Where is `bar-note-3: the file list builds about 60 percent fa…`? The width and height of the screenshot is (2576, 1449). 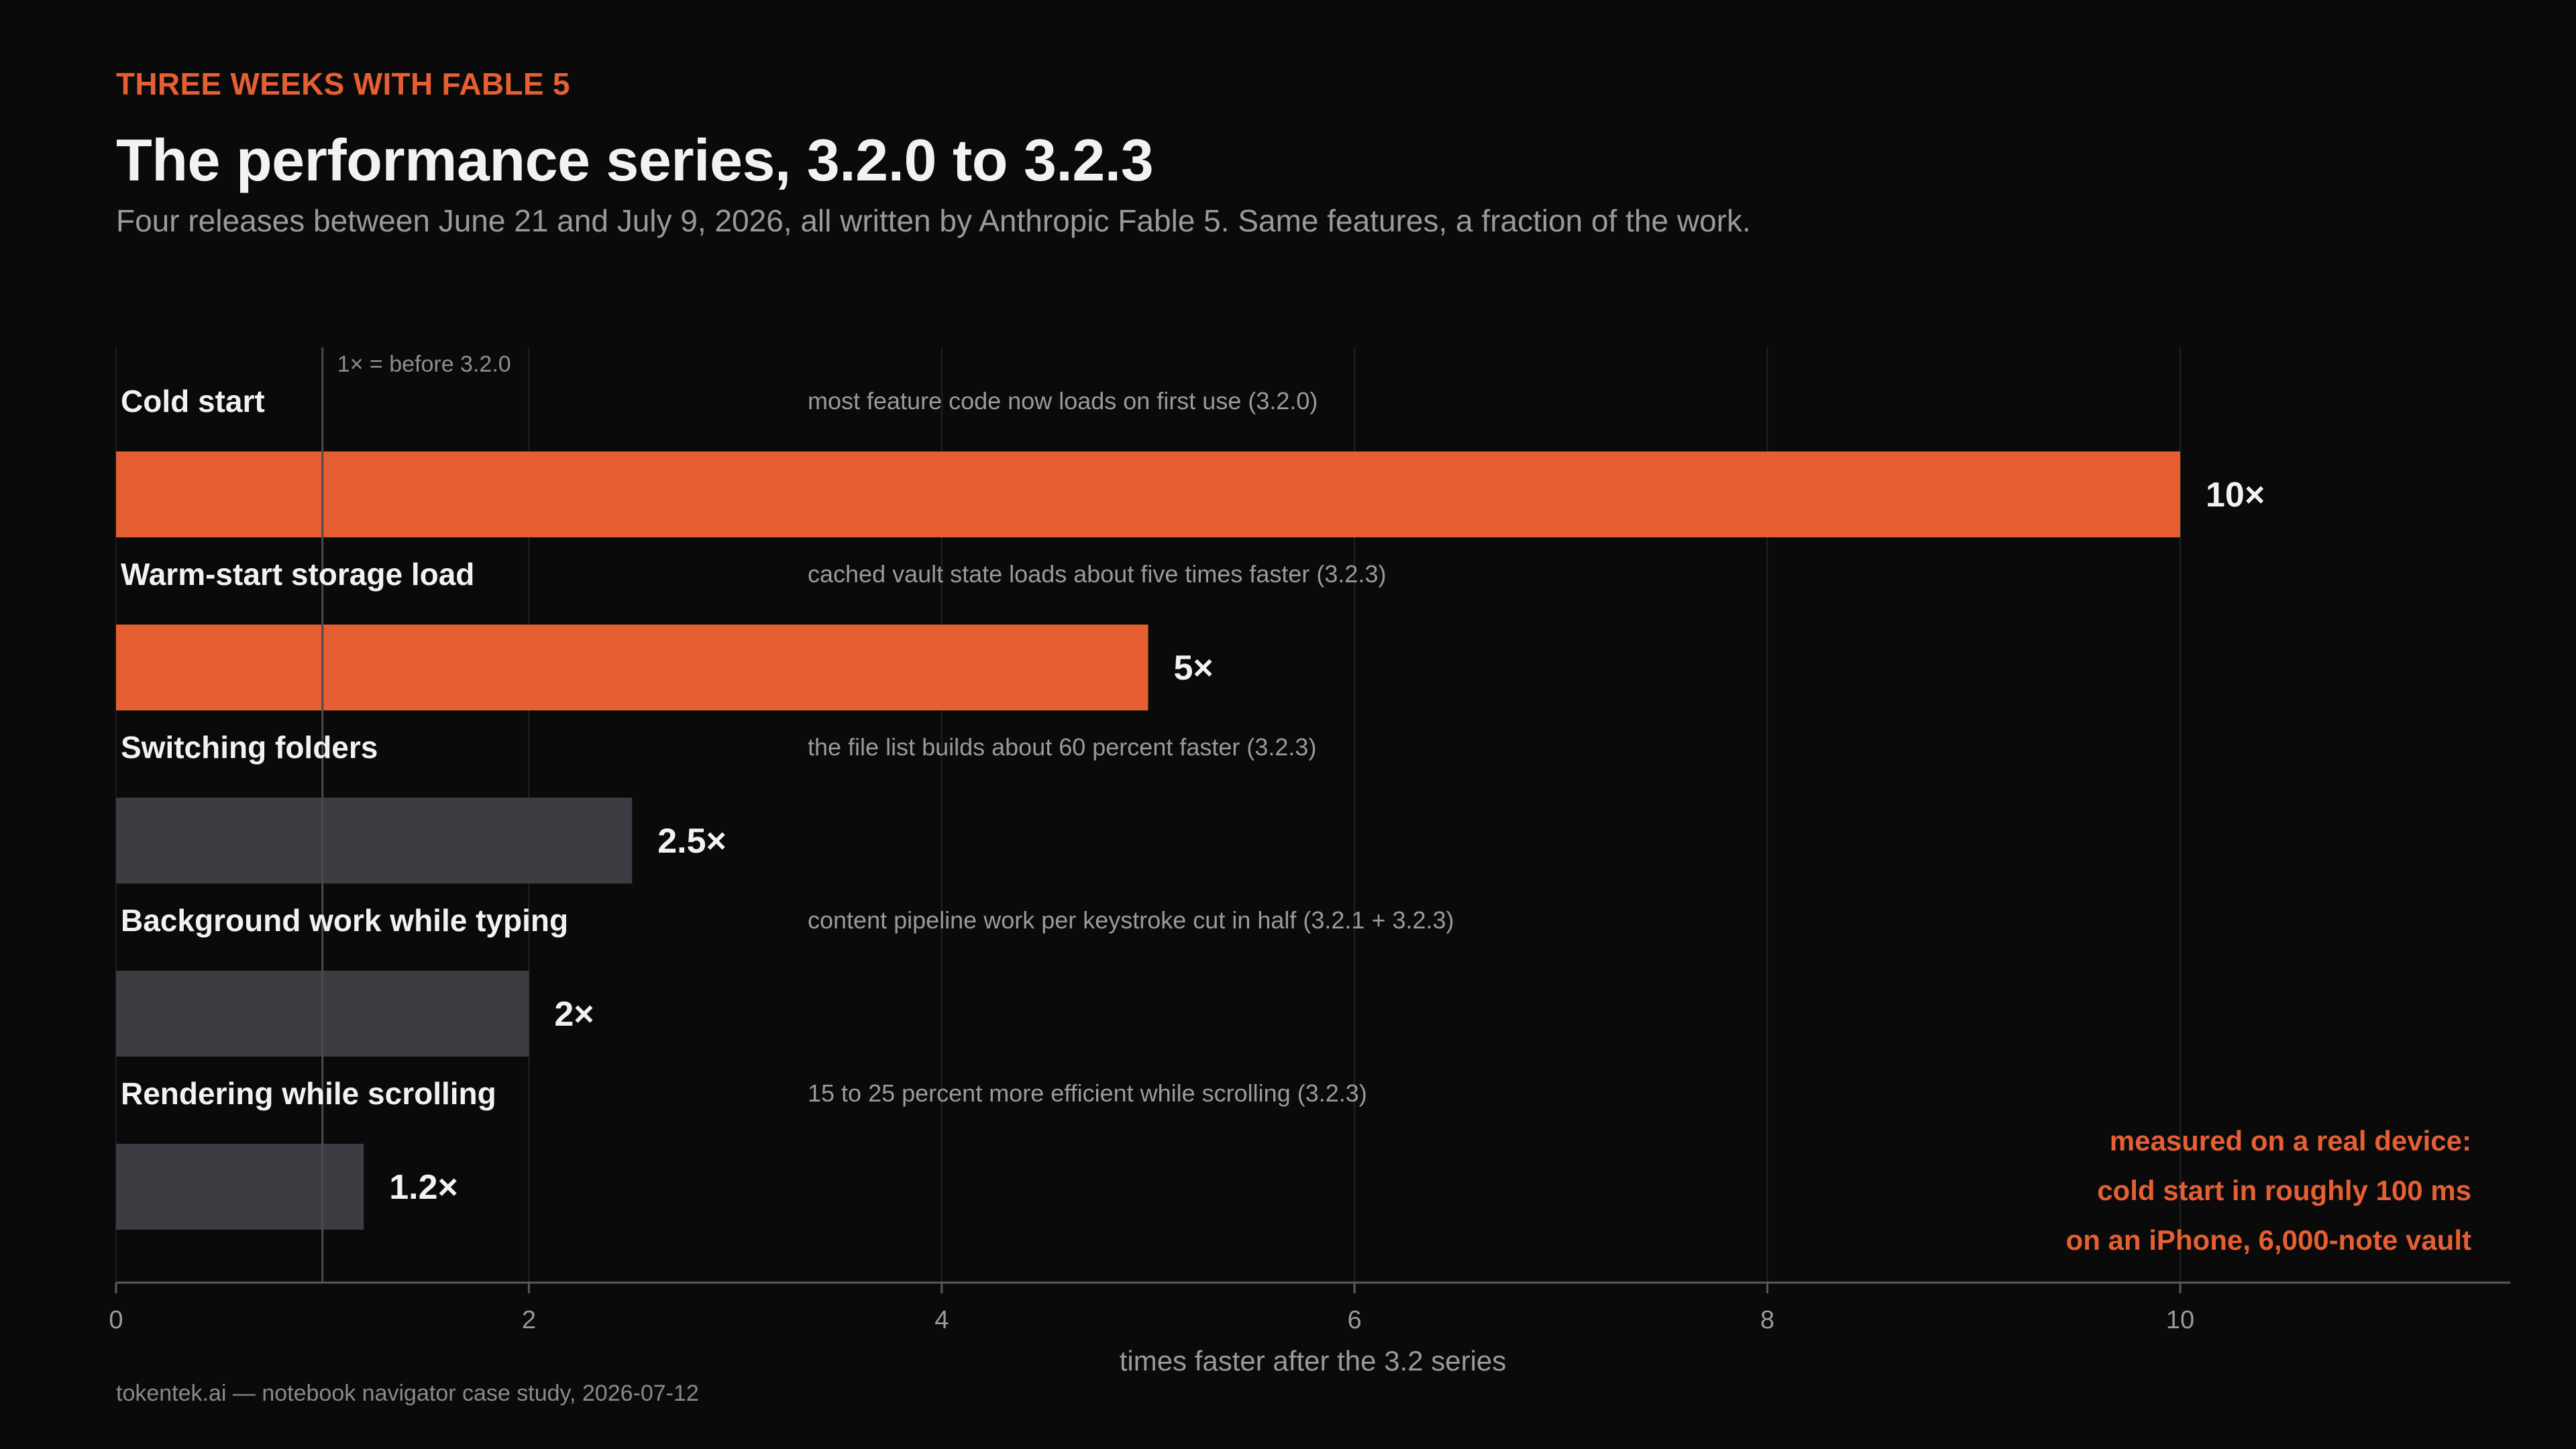
bar-note-3: the file list builds about 60 percent fa… is located at coordinates (1062, 747).